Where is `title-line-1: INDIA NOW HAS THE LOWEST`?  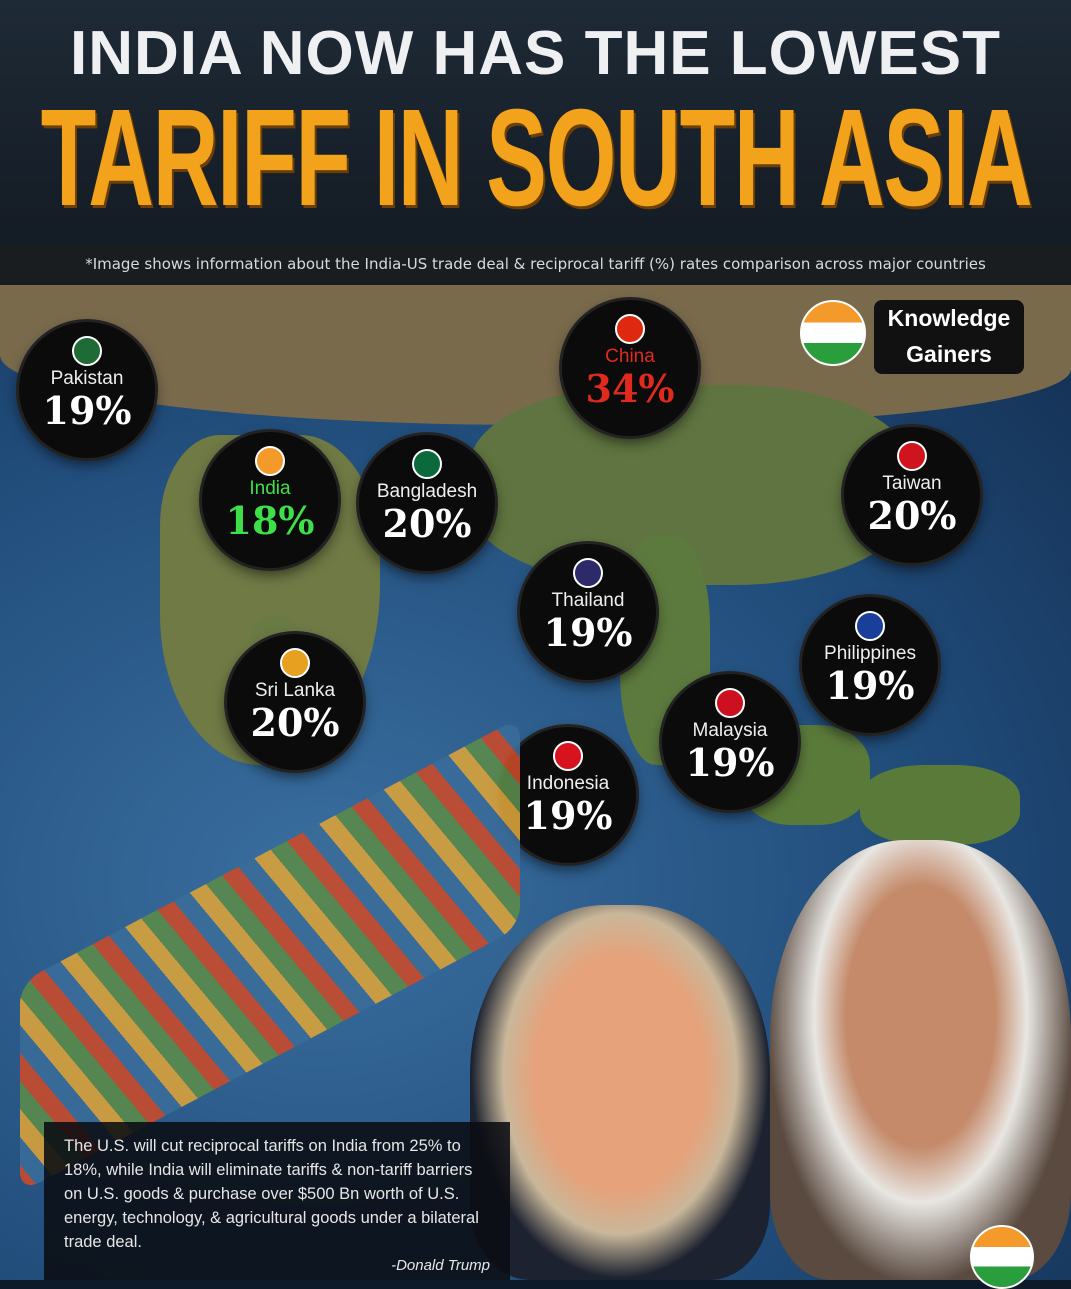 title-line-1: INDIA NOW HAS THE LOWEST is located at coordinates (535, 53).